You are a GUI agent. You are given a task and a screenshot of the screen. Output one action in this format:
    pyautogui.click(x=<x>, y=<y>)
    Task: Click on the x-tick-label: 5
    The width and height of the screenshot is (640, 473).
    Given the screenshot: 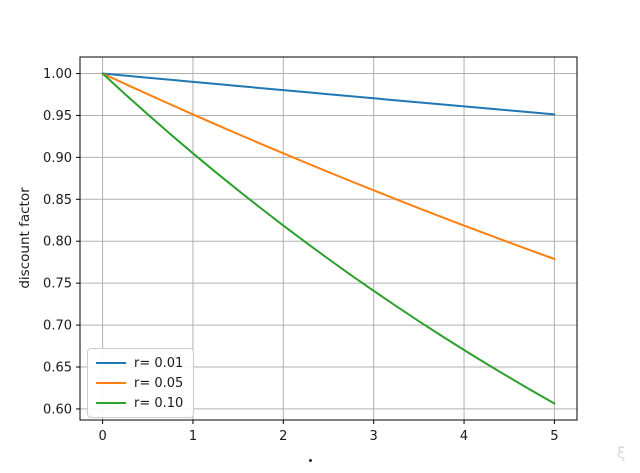 What is the action you would take?
    pyautogui.click(x=554, y=436)
    